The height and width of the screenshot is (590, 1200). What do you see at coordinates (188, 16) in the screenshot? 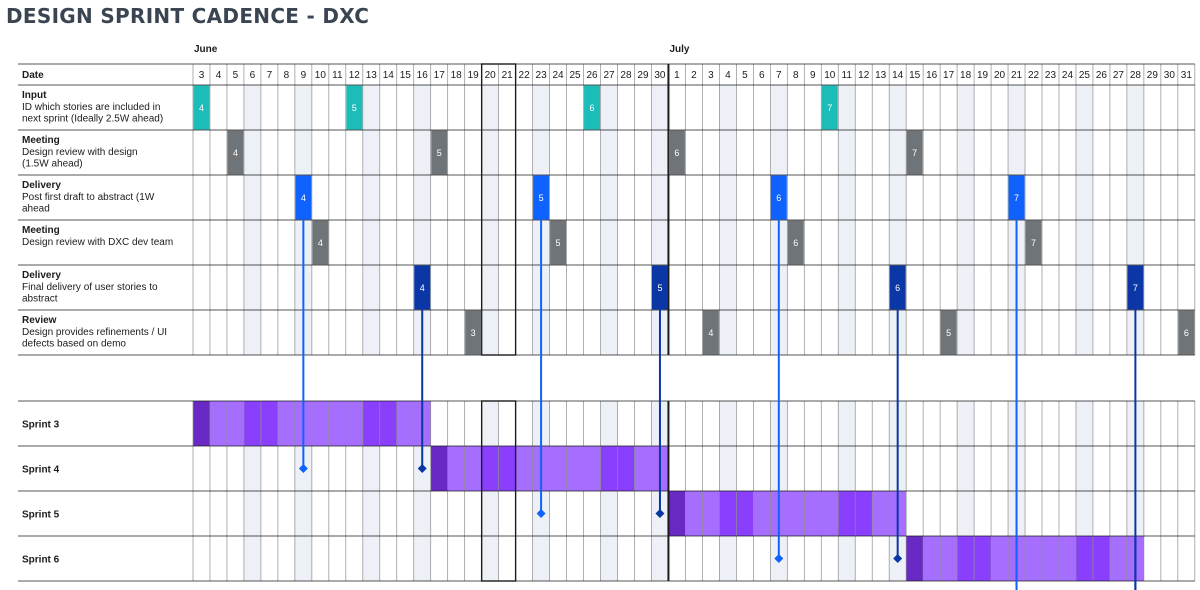
I see `page-title: DESIGN SPRINT CADENCE - DXC` at bounding box center [188, 16].